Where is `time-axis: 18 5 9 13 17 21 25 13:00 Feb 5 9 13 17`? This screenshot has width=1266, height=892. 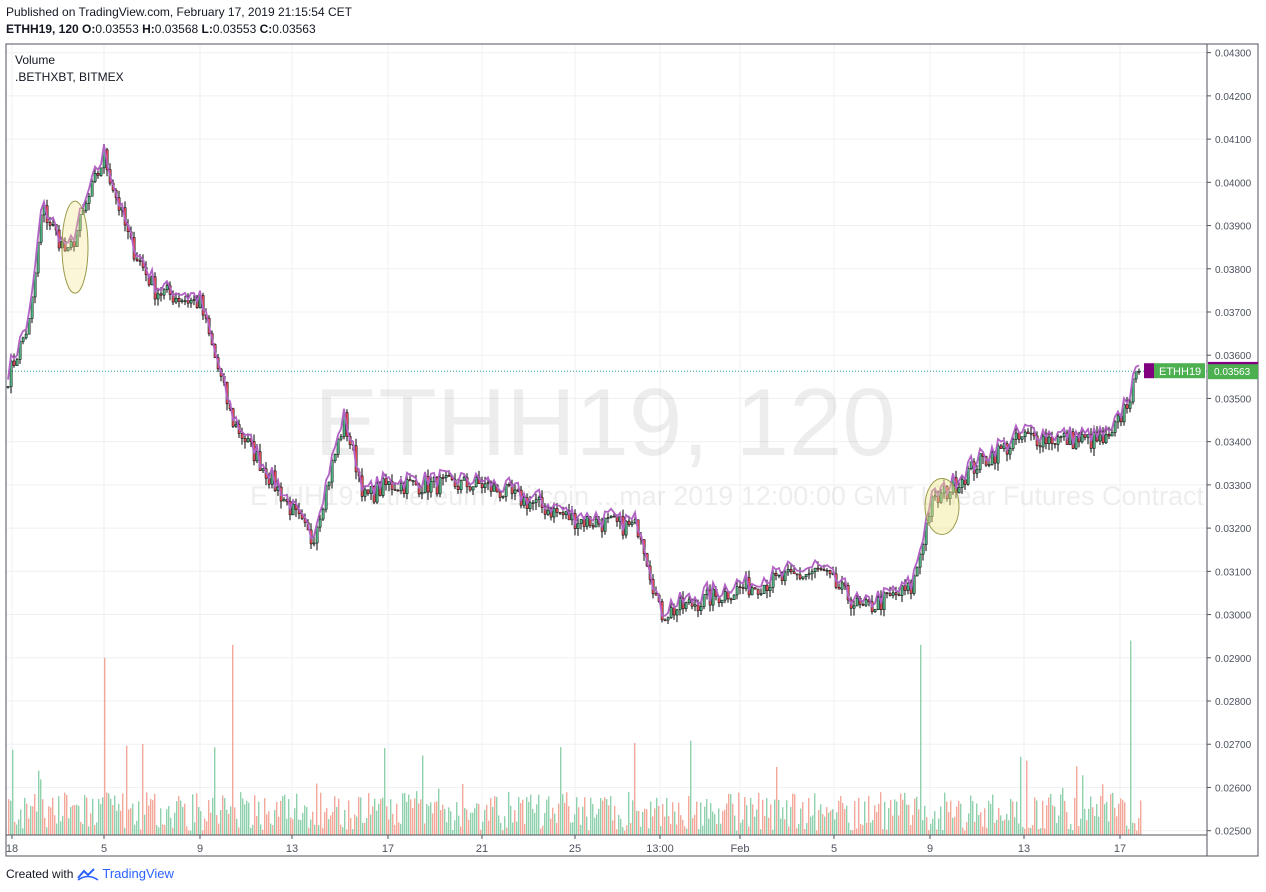
time-axis: 18 5 9 13 17 21 25 13:00 Feb 5 9 13 17 is located at coordinates (566, 845).